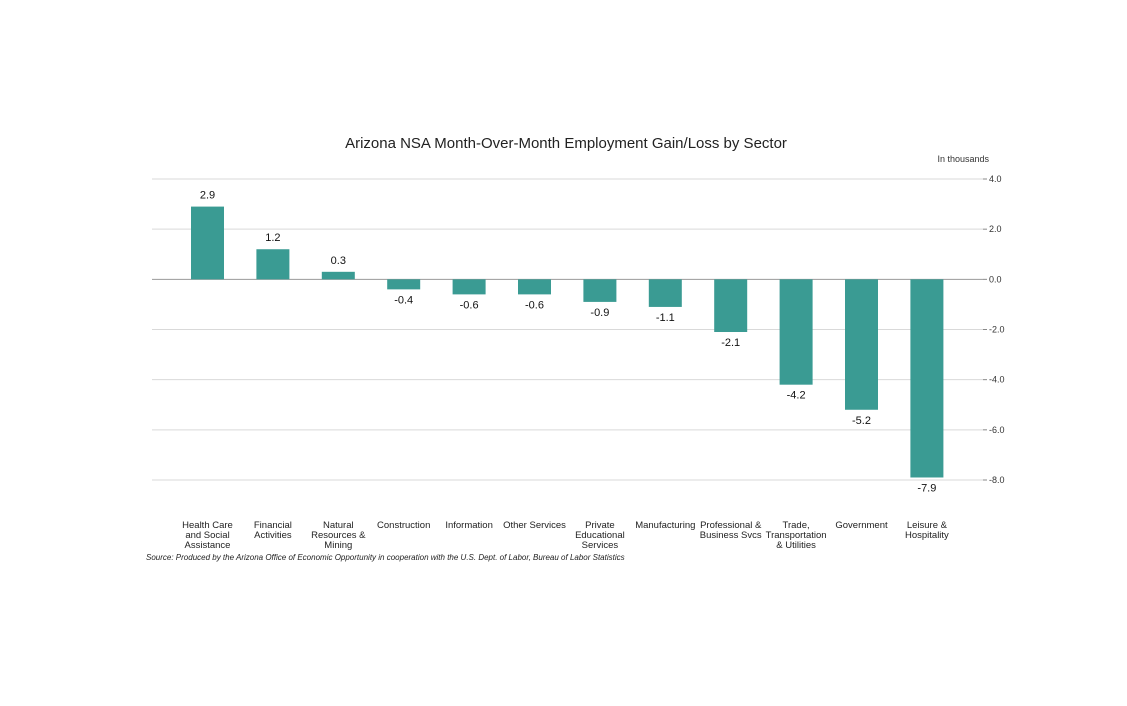 The image size is (1127, 706). Describe the element at coordinates (272, 238) in the screenshot. I see `data-label: 1.2` at that location.